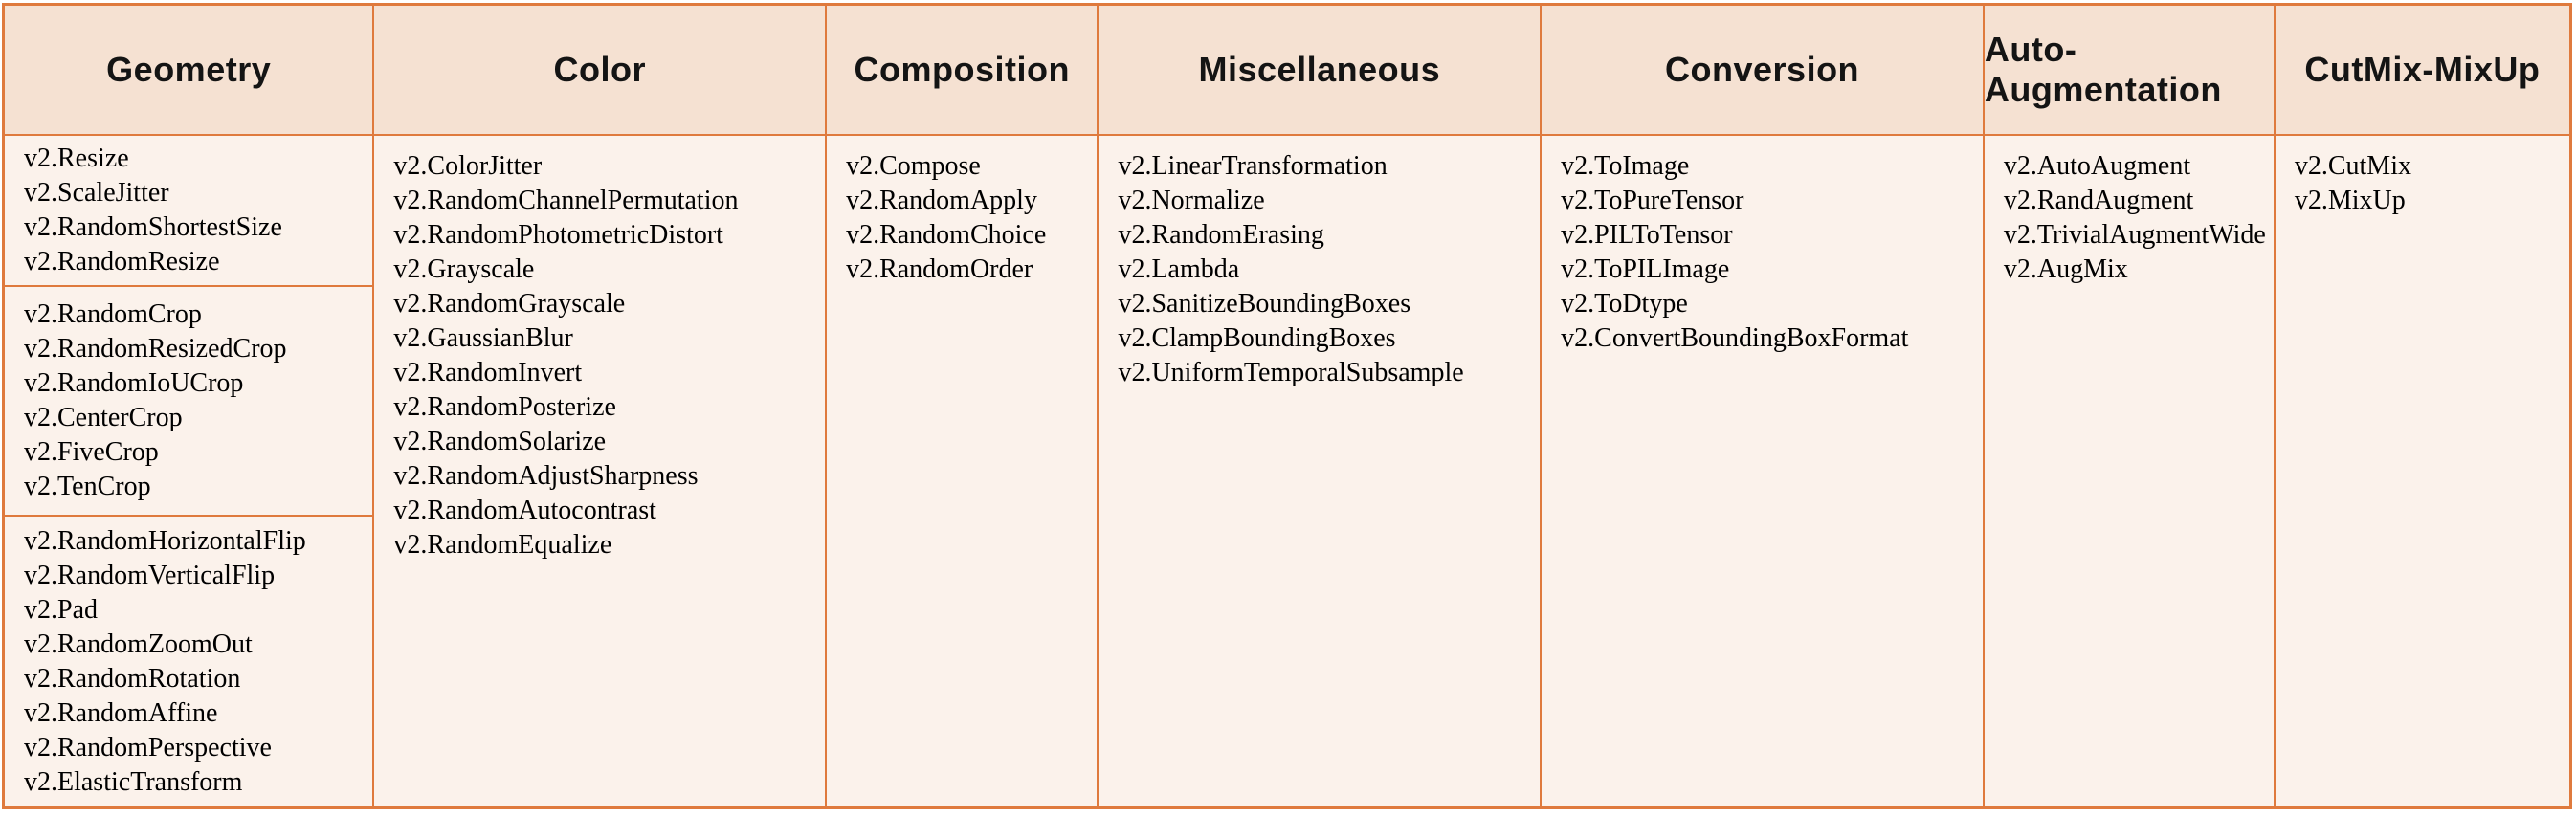  What do you see at coordinates (464, 269) in the screenshot?
I see `transform-item: v2.Grayscale` at bounding box center [464, 269].